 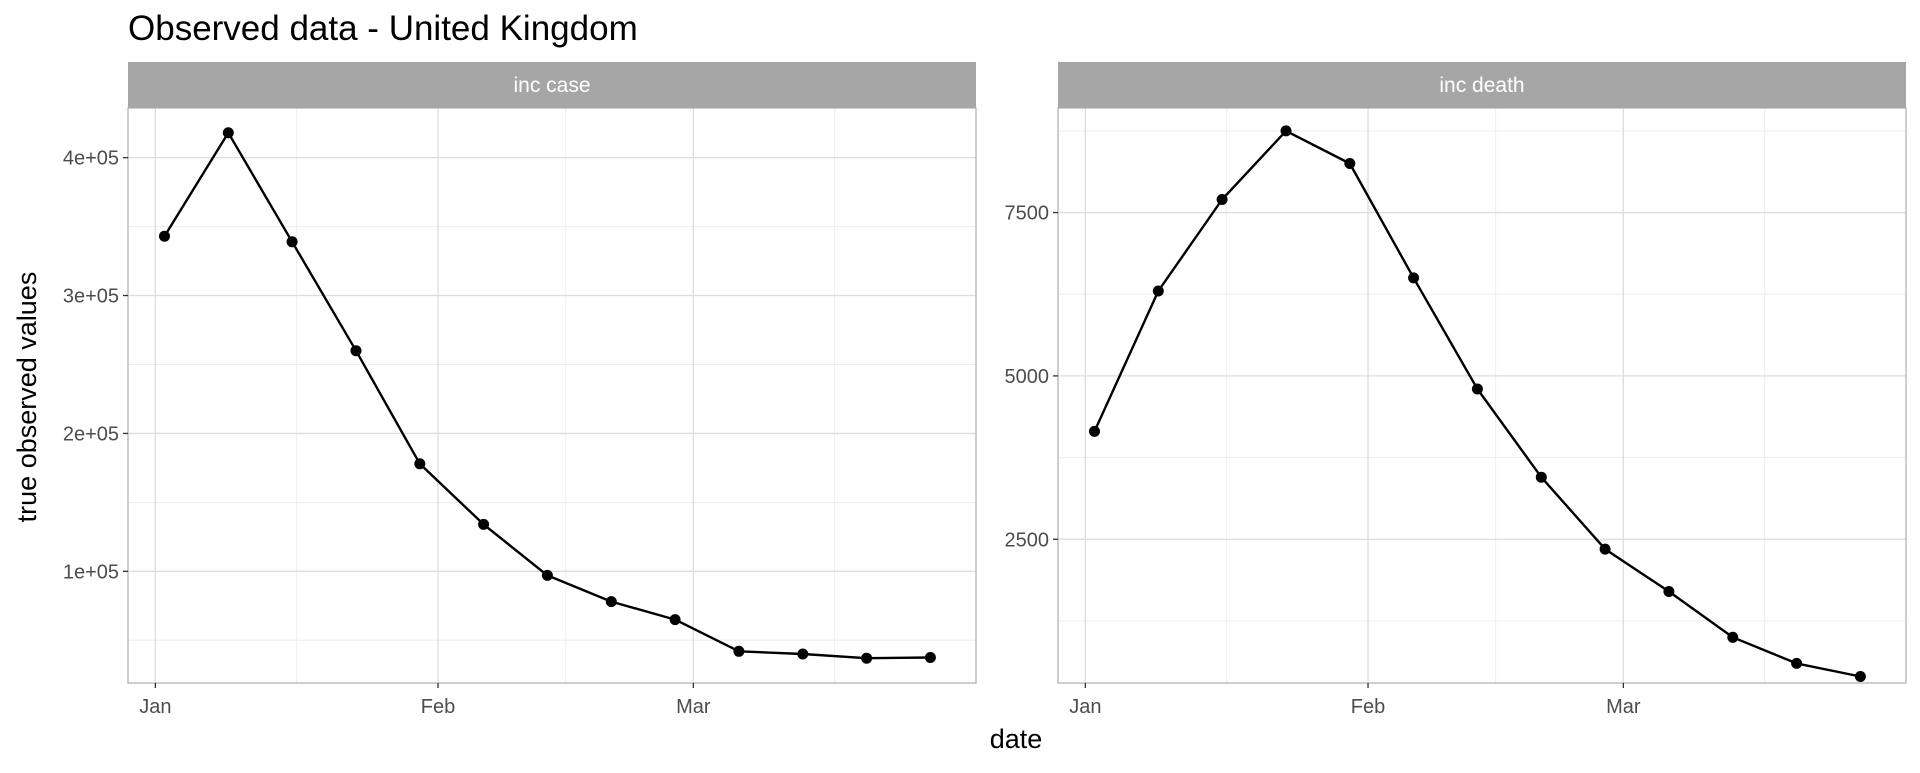 What do you see at coordinates (1016, 739) in the screenshot?
I see `x-axis-title: date` at bounding box center [1016, 739].